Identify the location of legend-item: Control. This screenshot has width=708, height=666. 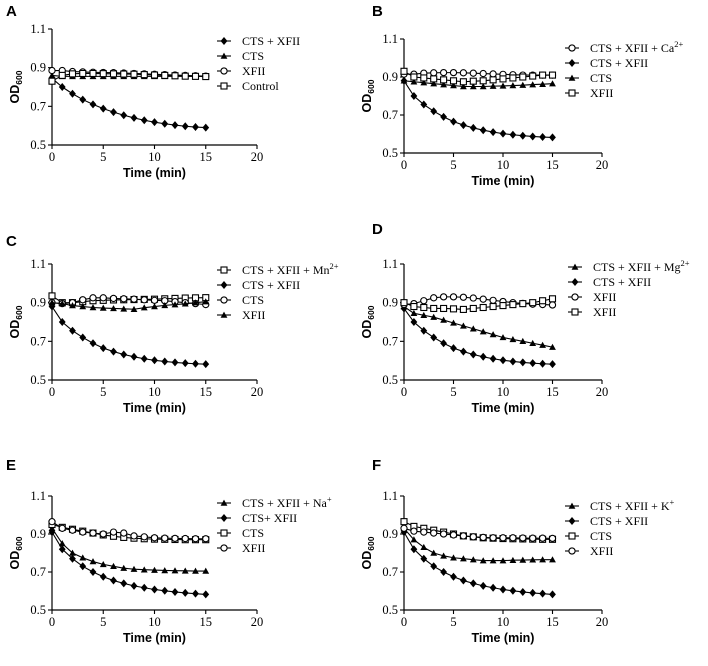
(248, 86).